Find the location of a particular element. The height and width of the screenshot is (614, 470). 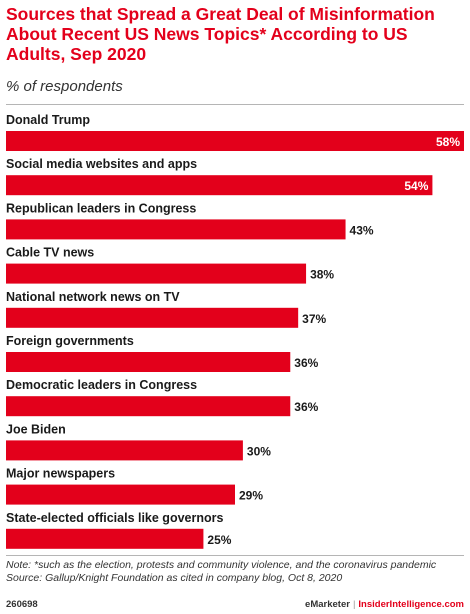

bar-row: Joe Biden 30% is located at coordinates (138, 441).